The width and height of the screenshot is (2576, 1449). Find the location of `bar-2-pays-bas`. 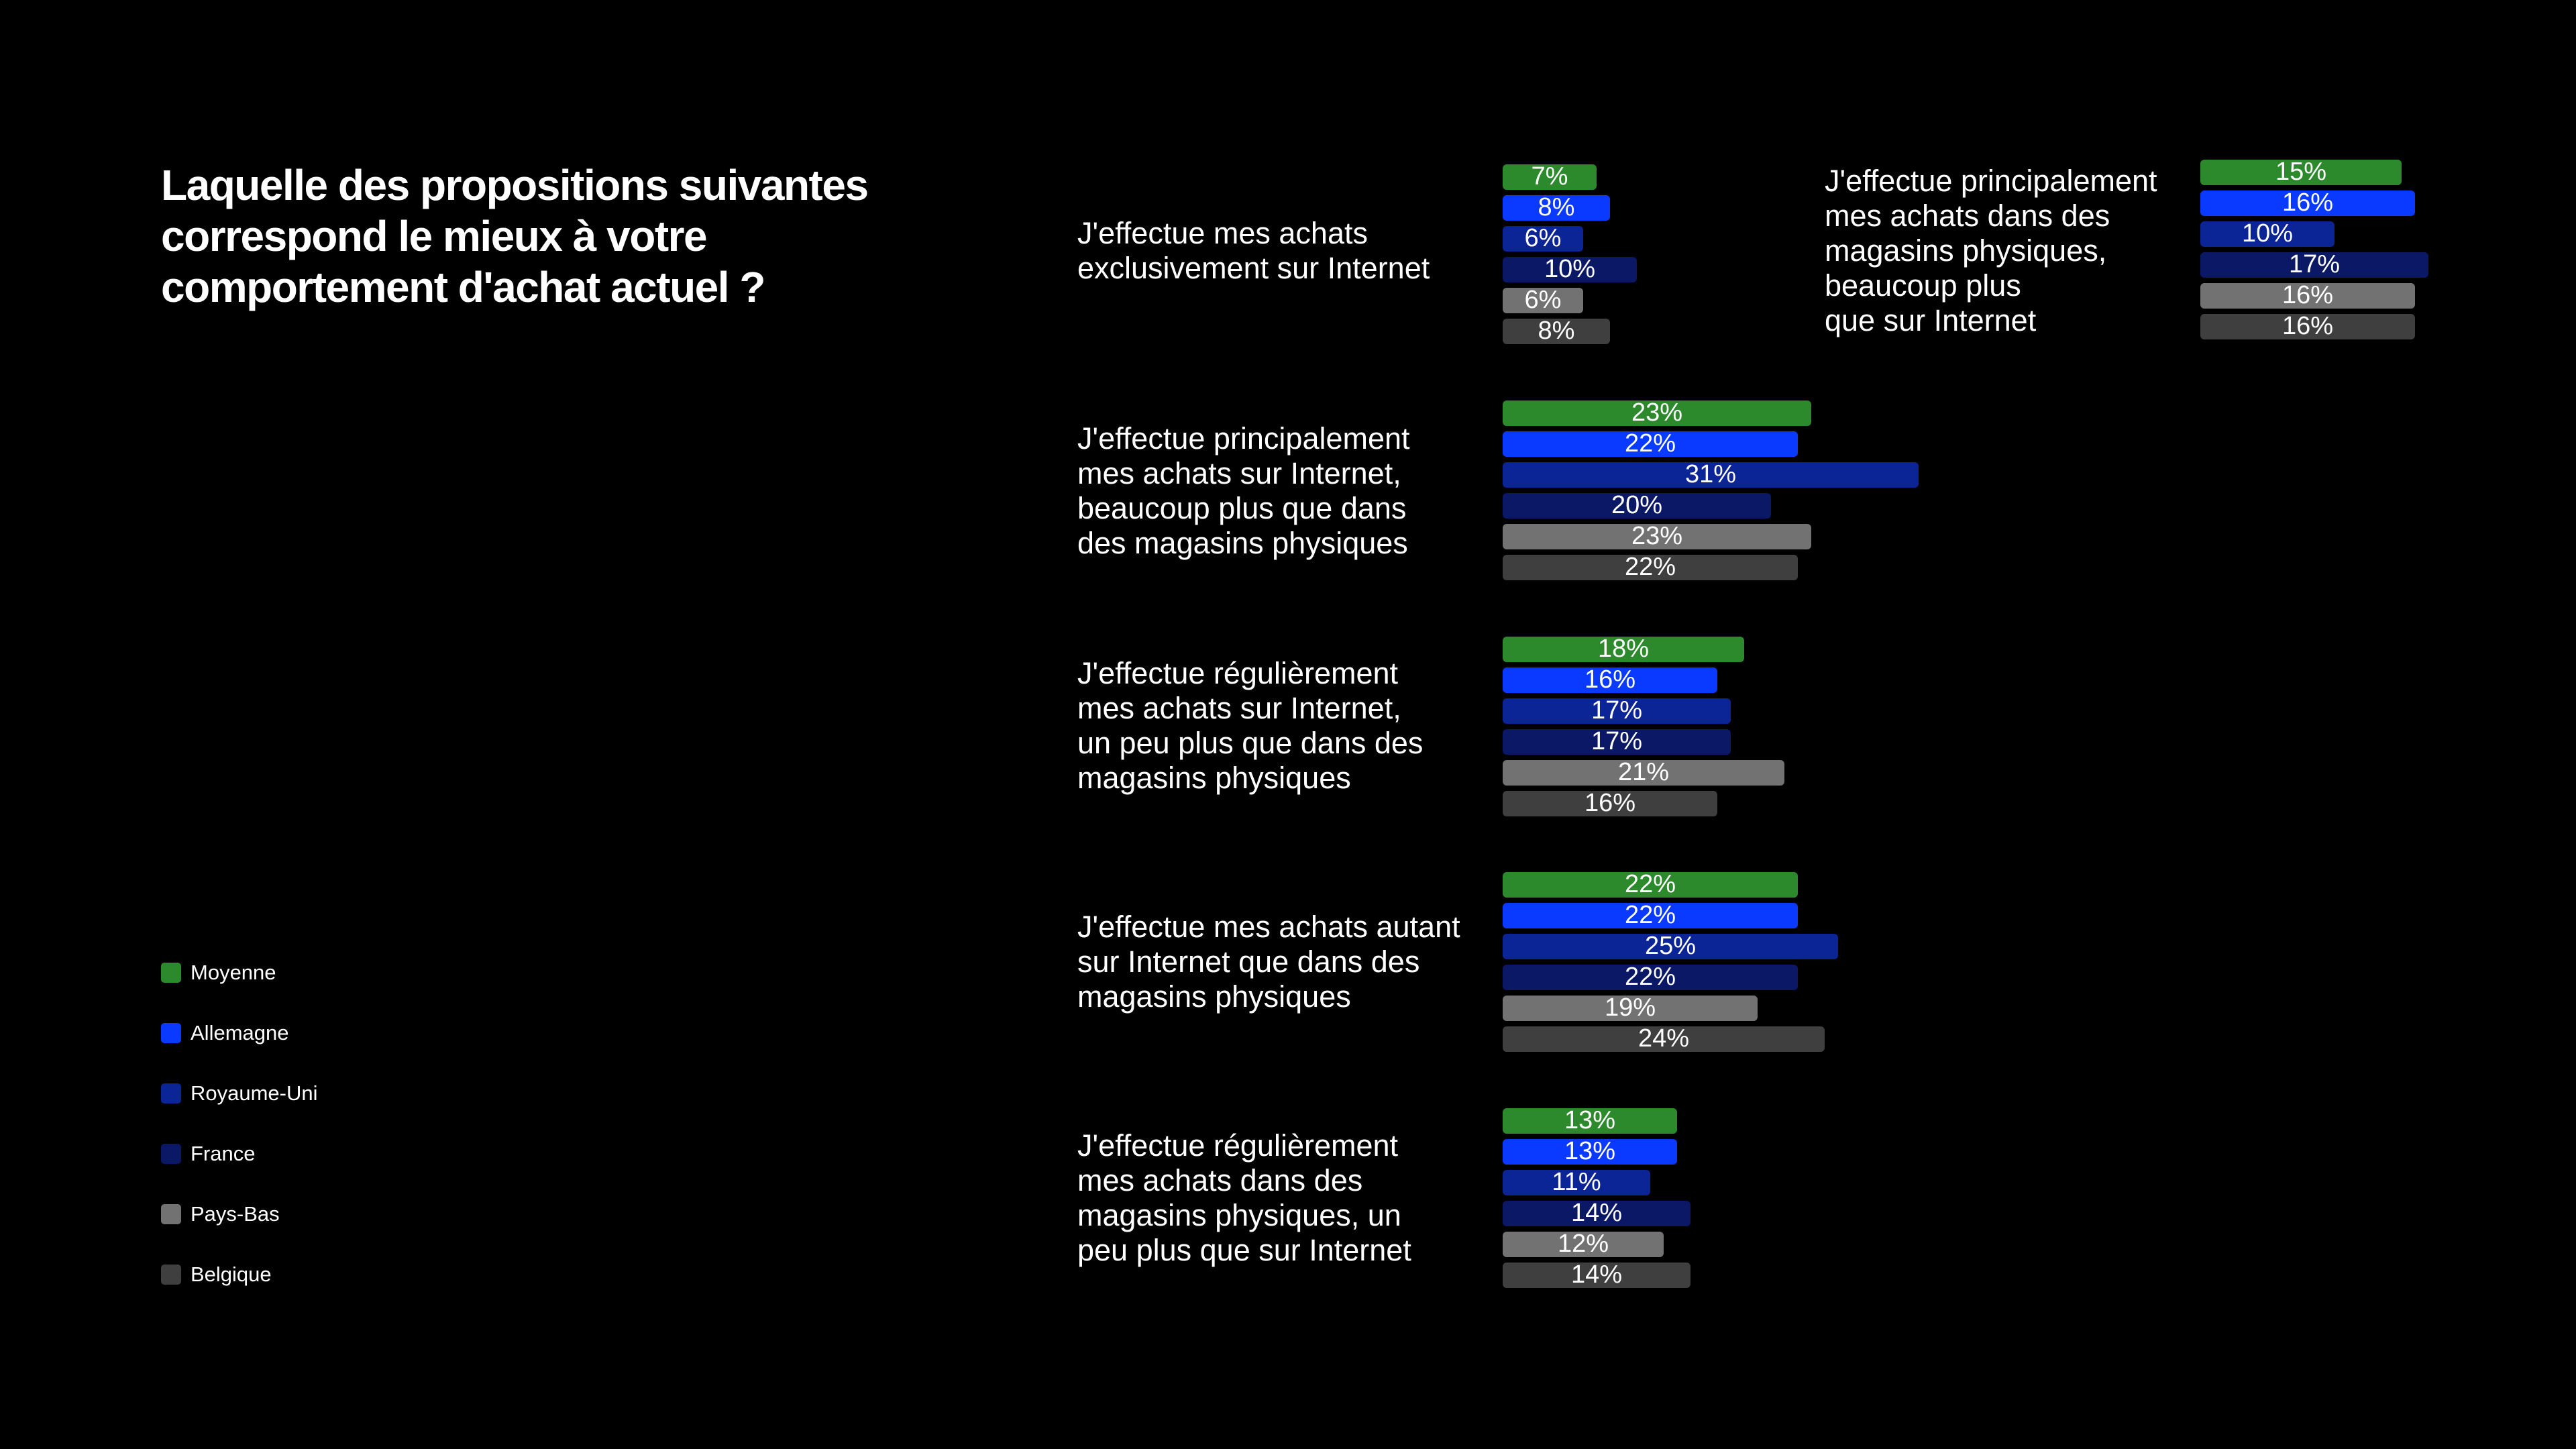

bar-2-pays-bas is located at coordinates (2307, 296).